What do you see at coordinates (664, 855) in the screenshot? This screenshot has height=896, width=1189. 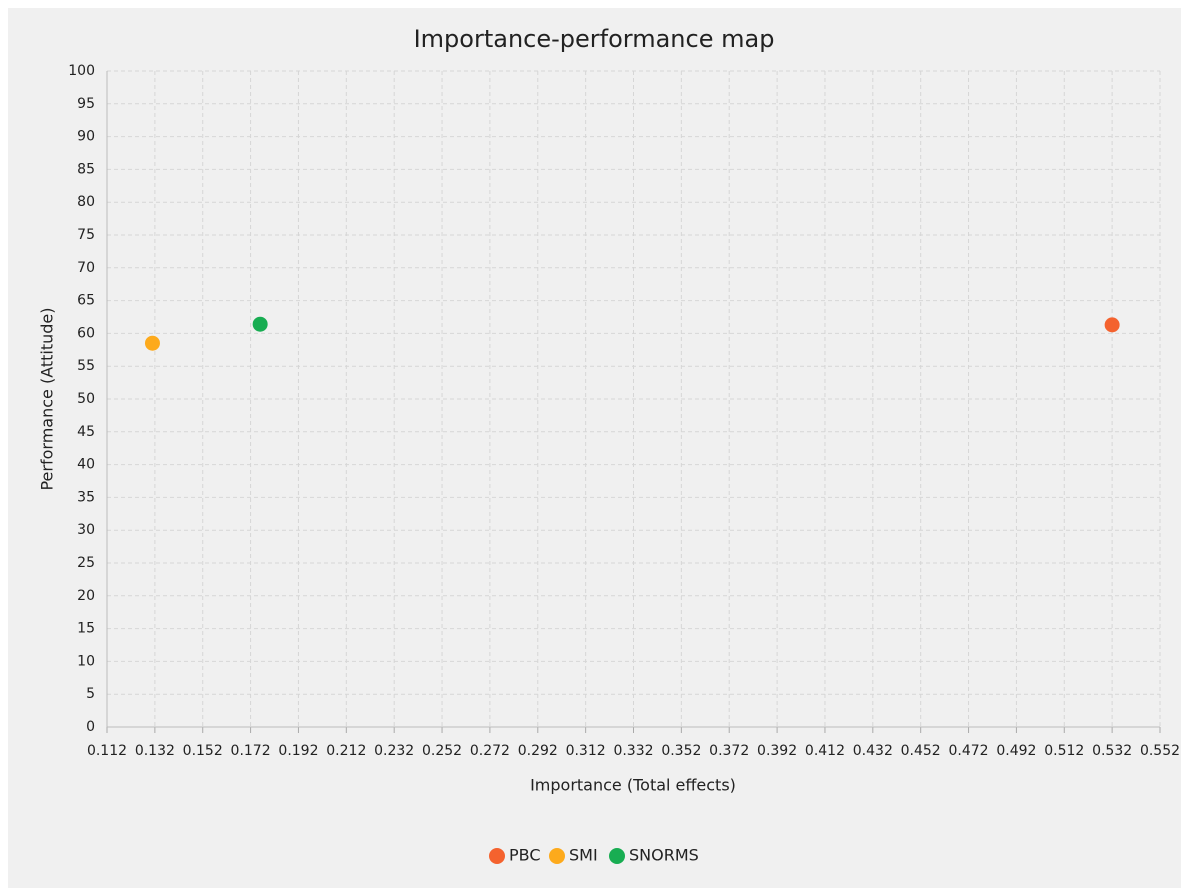 I see `legend-label: SNORMS` at bounding box center [664, 855].